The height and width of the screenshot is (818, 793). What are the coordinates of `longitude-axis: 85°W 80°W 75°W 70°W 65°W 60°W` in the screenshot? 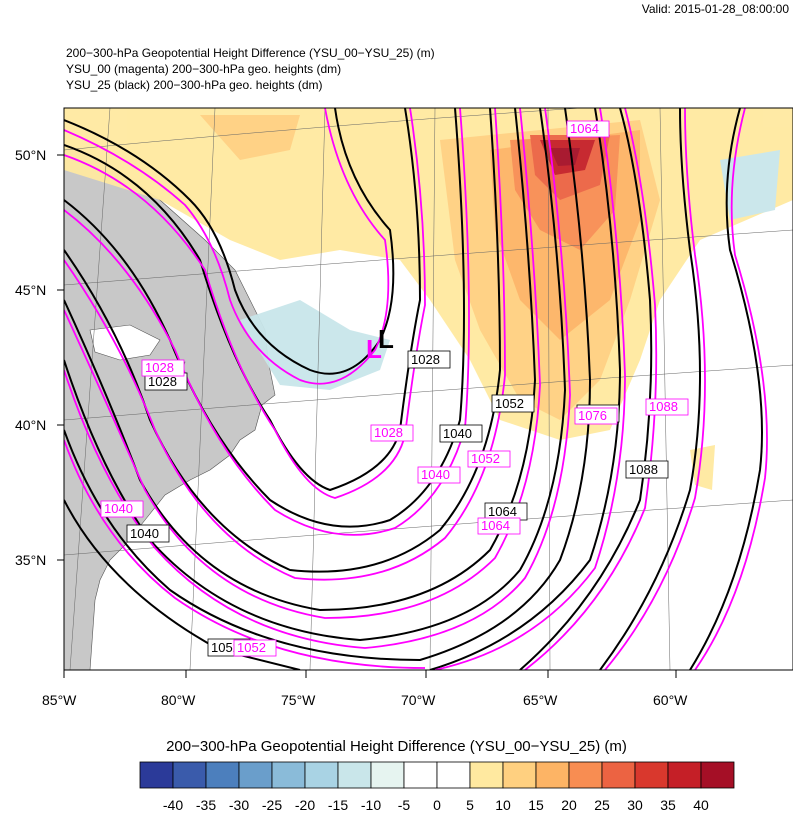 It's located at (365, 689).